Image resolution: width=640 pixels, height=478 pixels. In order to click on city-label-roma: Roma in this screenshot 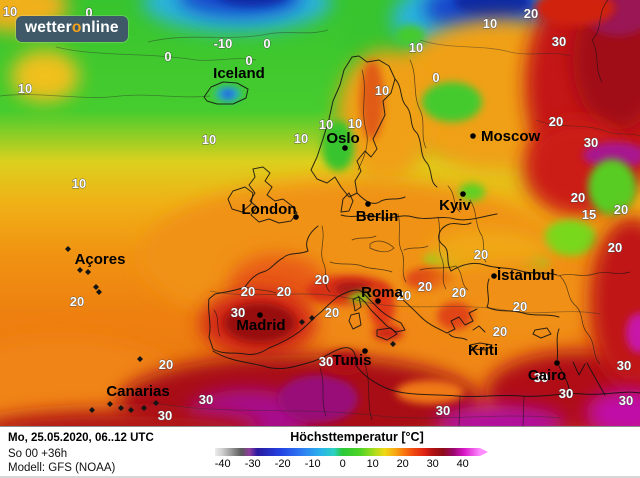, I will do `click(382, 292)`.